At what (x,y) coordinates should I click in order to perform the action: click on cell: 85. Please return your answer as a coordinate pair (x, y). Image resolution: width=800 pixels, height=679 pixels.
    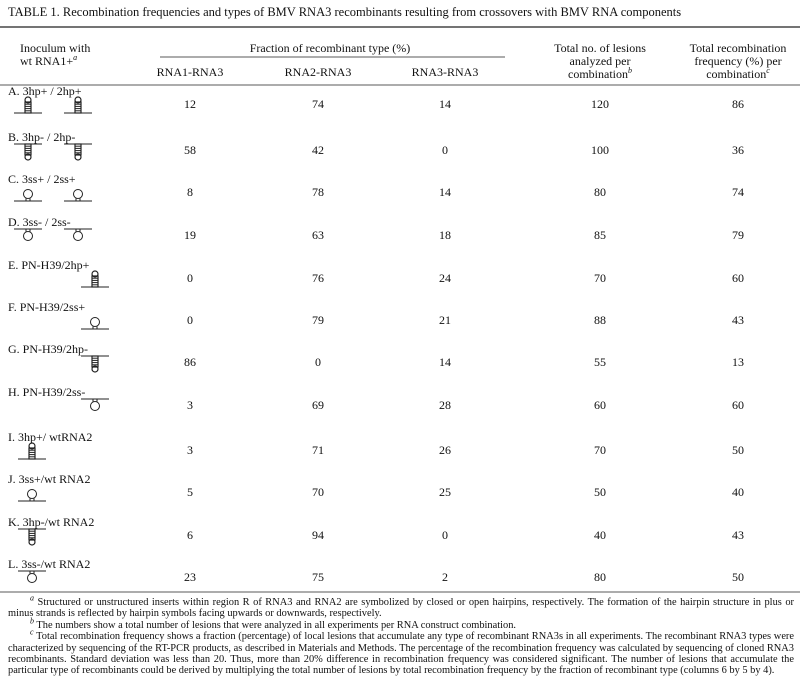
    Looking at the image, I should click on (600, 235).